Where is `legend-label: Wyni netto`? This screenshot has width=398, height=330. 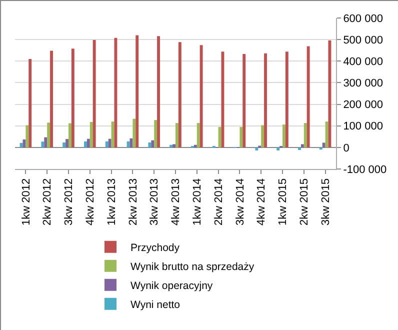
legend-label: Wyni netto is located at coordinates (155, 305).